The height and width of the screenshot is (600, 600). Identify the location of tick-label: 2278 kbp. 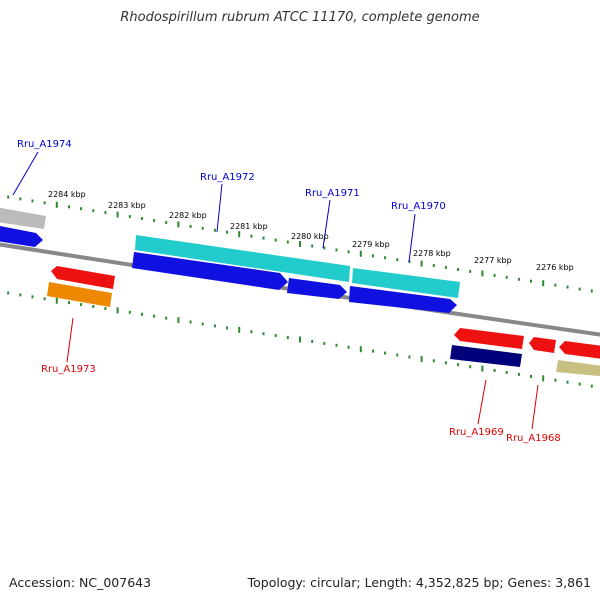
(432, 253).